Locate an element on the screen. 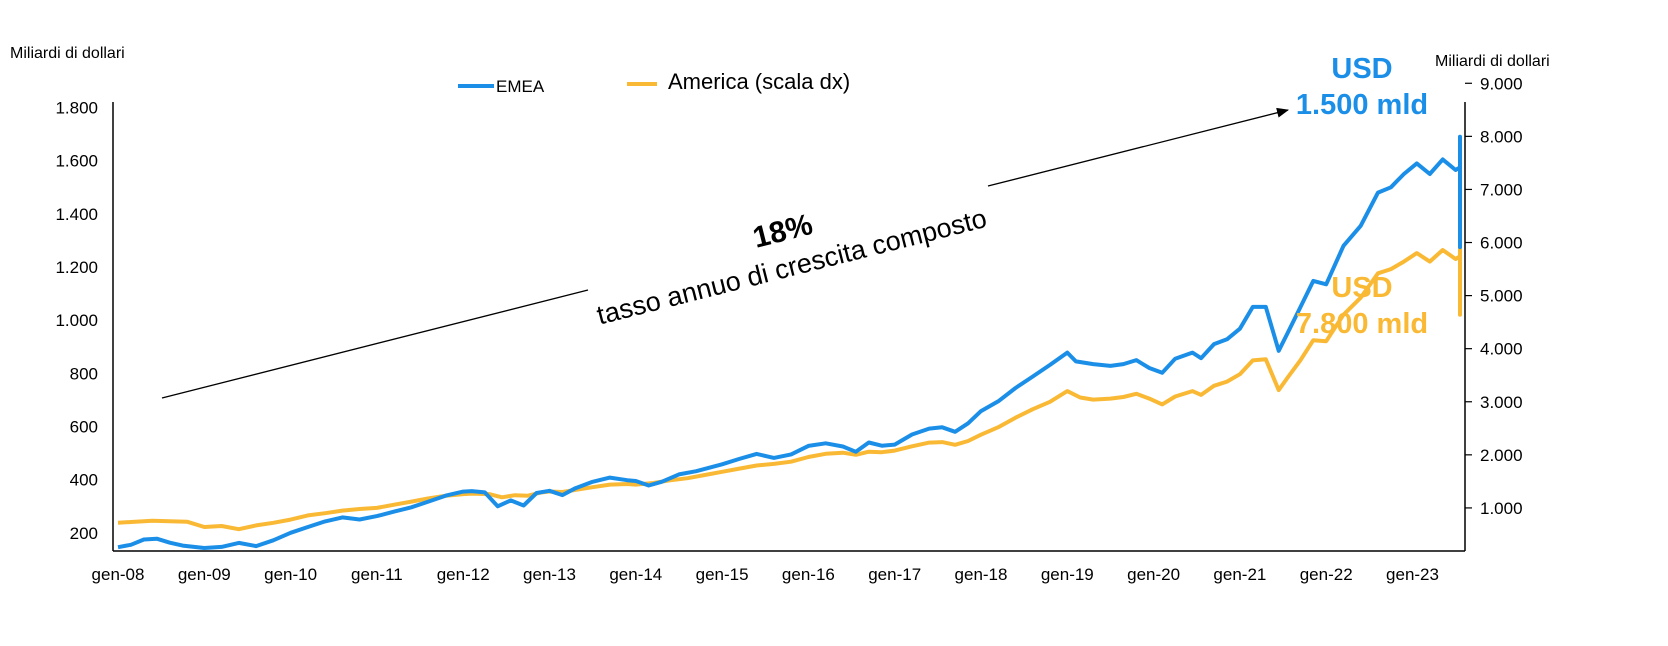  left-tick-label: 1.800 is located at coordinates (76, 108).